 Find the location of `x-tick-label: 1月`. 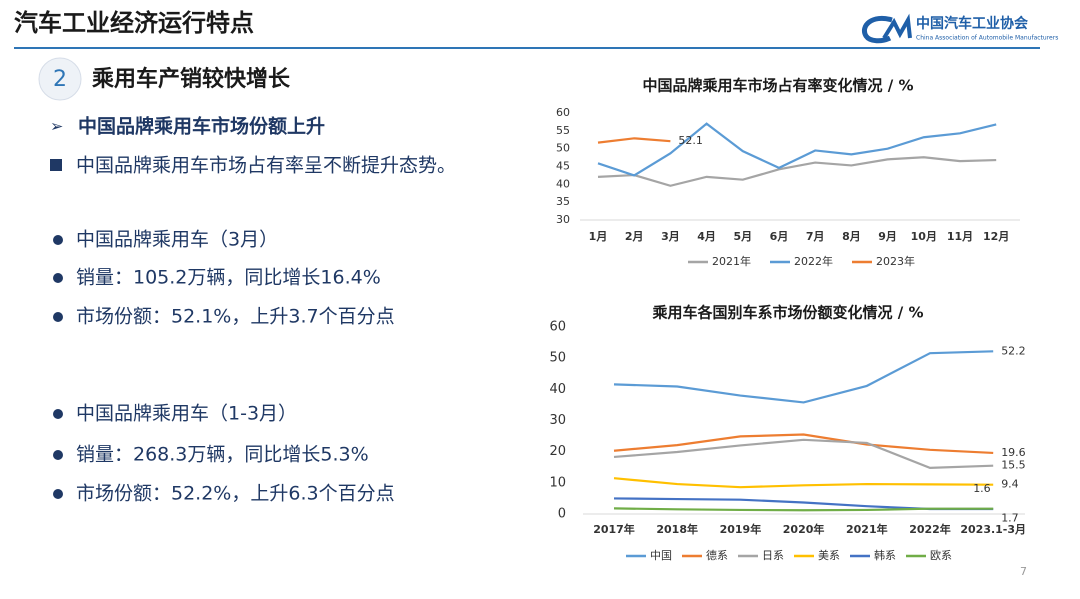

x-tick-label: 1月 is located at coordinates (598, 236).